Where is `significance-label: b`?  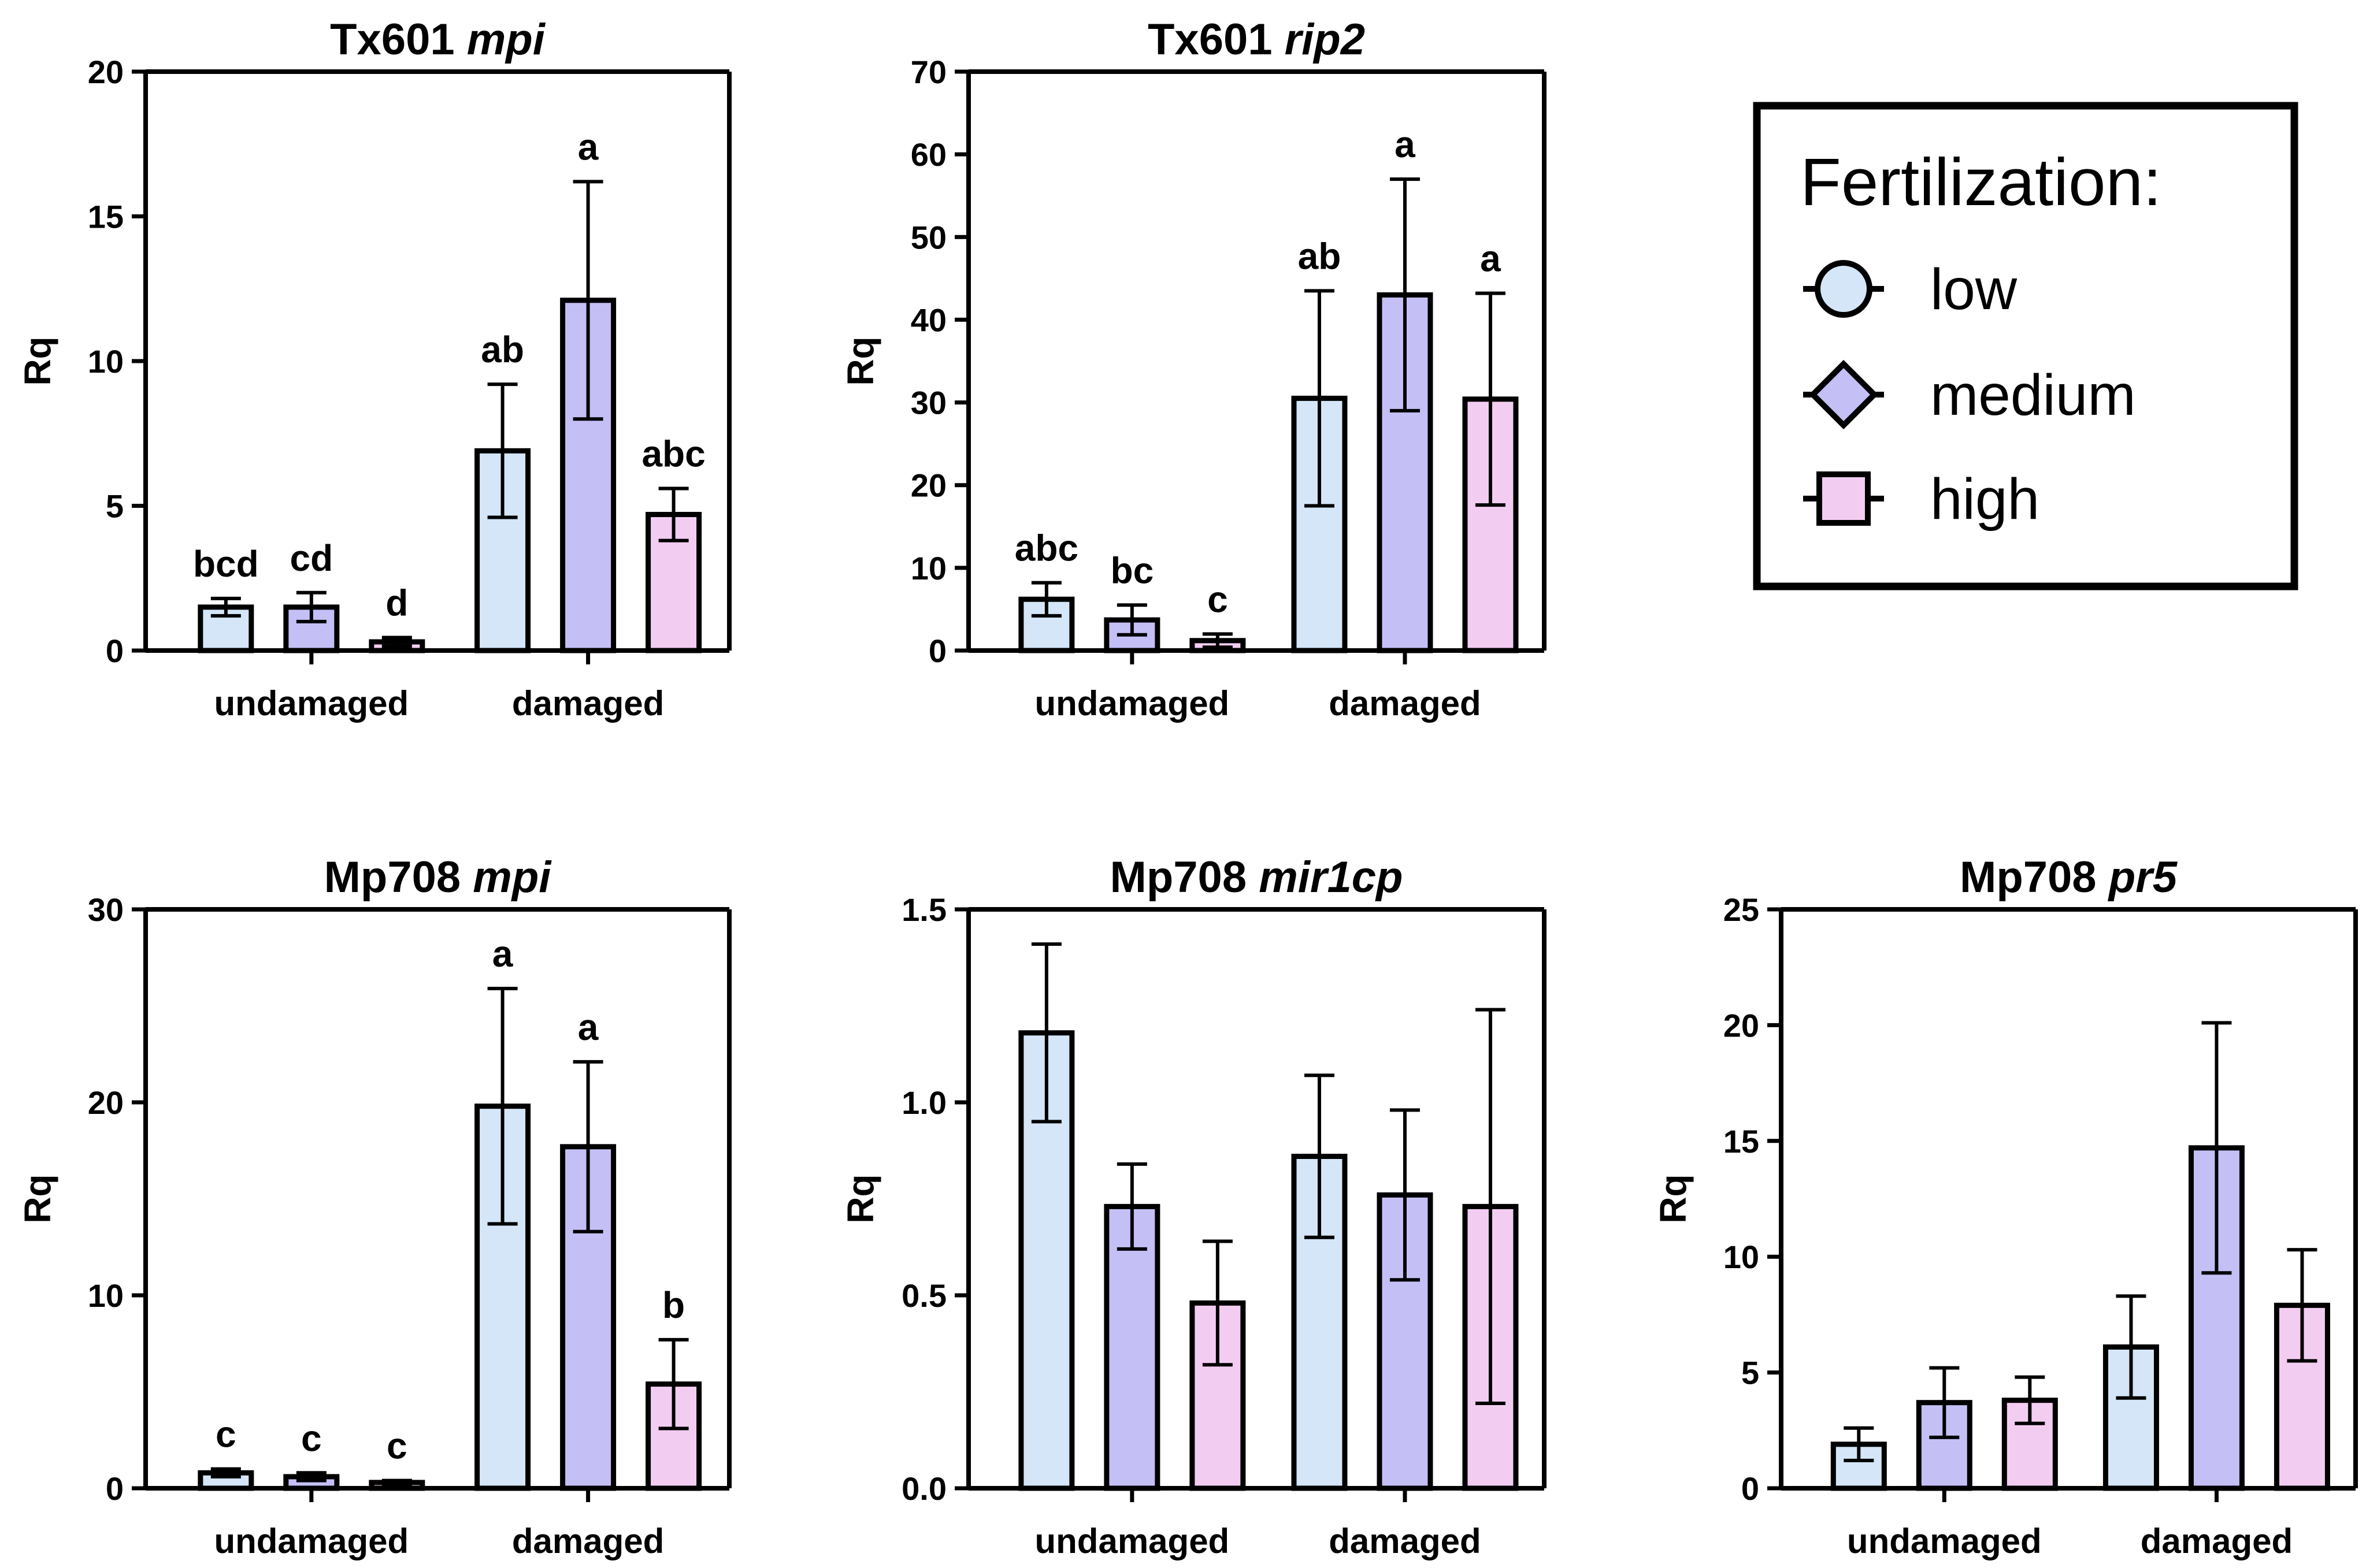 significance-label: b is located at coordinates (674, 1305).